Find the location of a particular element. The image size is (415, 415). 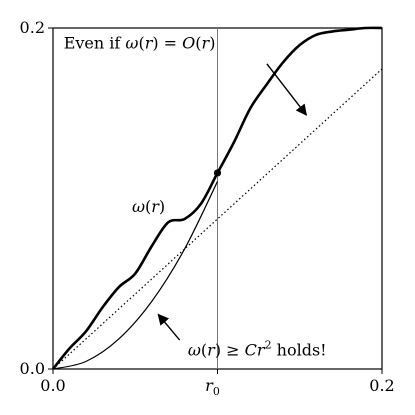

y-tick-label-1: 0.2 is located at coordinates (32, 27).